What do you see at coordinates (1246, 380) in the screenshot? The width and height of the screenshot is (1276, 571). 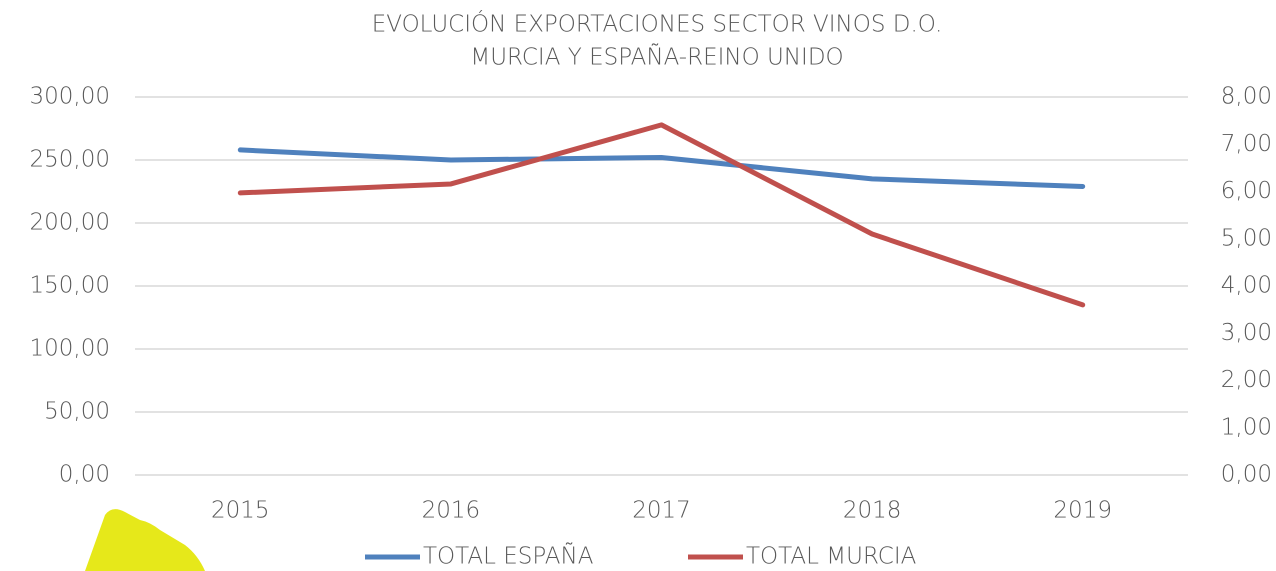 I see `y2-tick-label: 2,00` at bounding box center [1246, 380].